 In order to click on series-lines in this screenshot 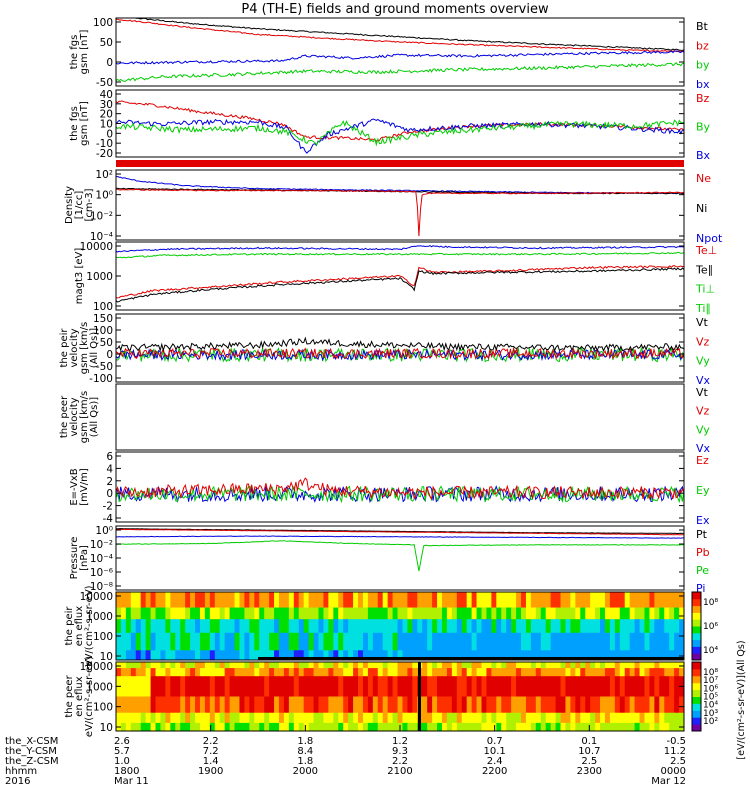, I will do `click(400, 490)`.